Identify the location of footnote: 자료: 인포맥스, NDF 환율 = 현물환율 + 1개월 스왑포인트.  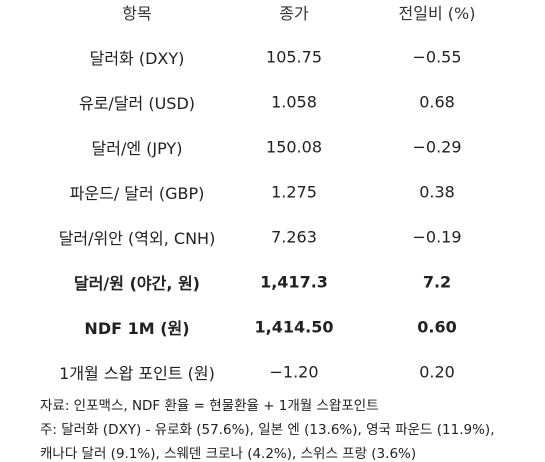
(209, 406).